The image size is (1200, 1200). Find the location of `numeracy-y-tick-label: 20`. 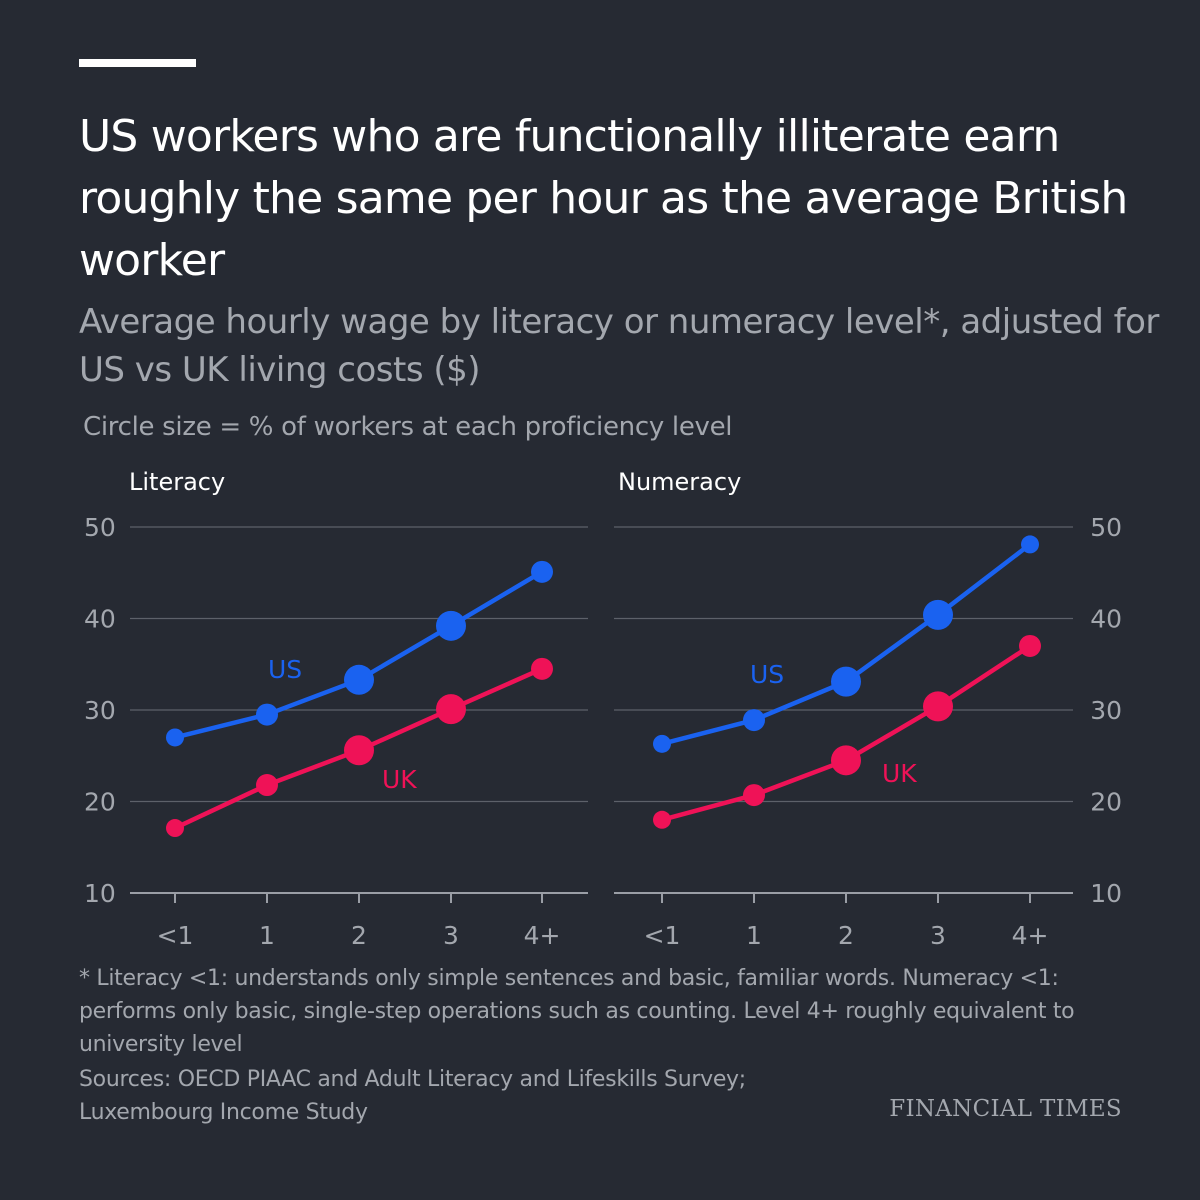

numeracy-y-tick-label: 20 is located at coordinates (1106, 802).